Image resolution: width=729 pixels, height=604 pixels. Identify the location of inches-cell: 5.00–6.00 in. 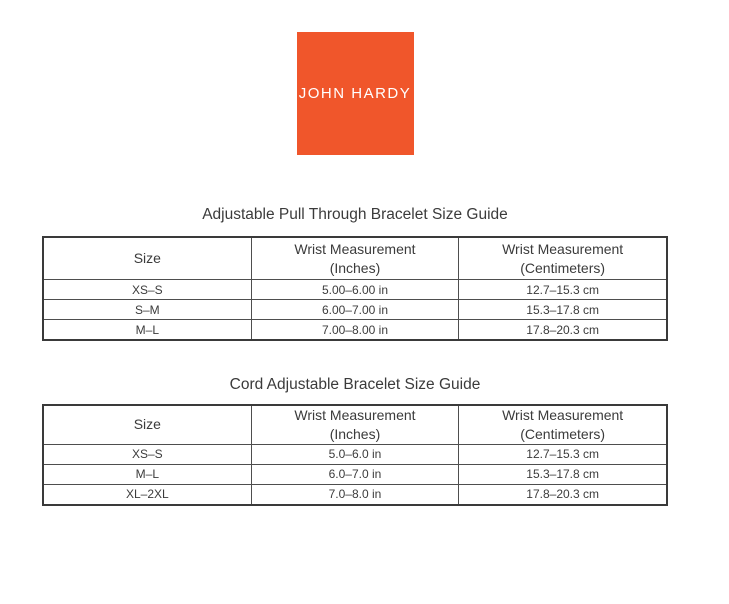
(355, 289).